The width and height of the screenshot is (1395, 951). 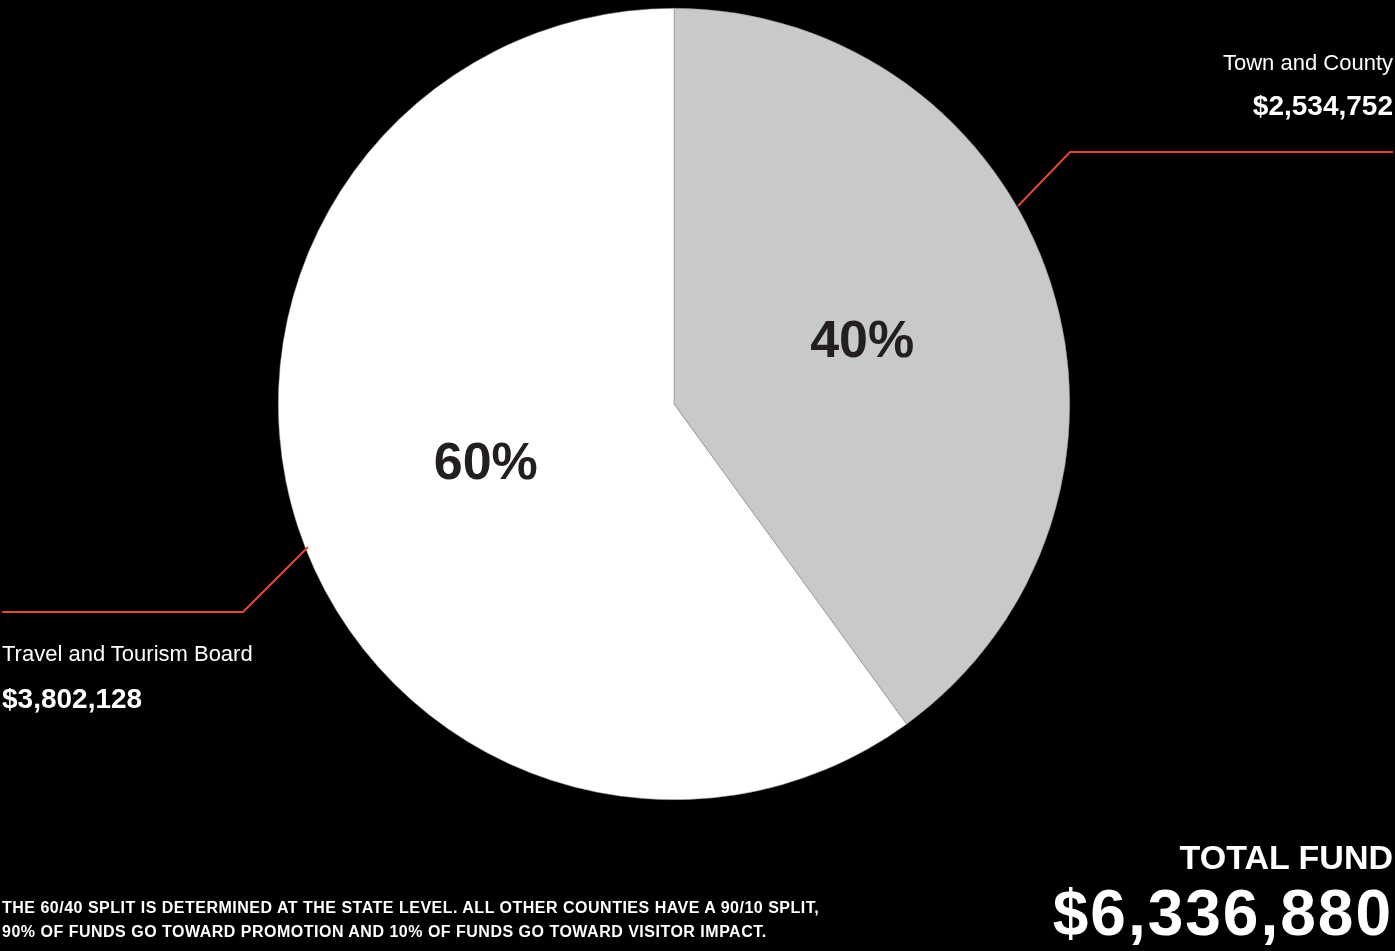 What do you see at coordinates (72, 699) in the screenshot?
I see `text: $3,802,128` at bounding box center [72, 699].